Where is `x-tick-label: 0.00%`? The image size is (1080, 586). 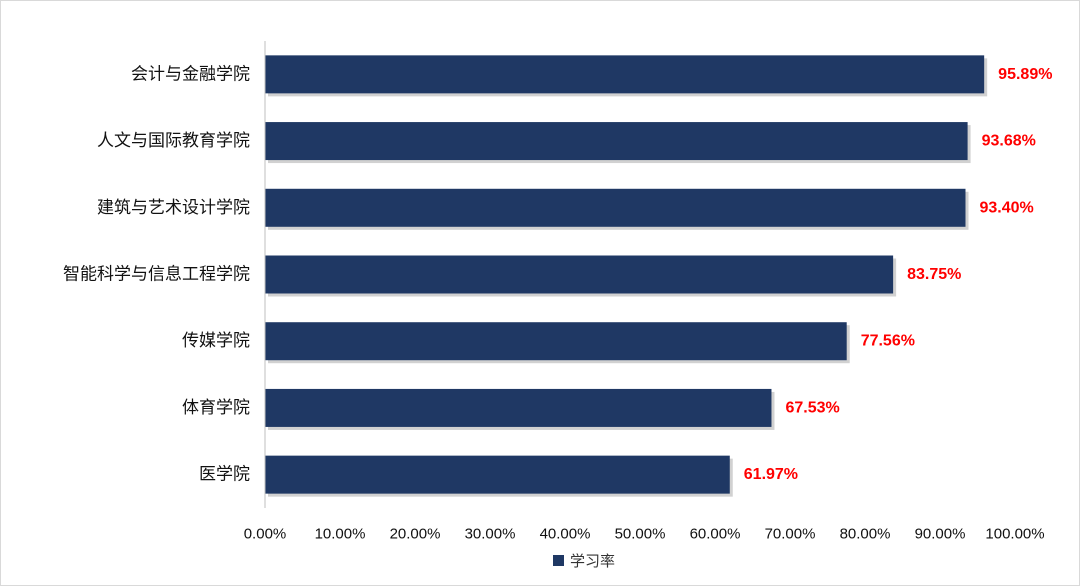 x-tick-label: 0.00% is located at coordinates (265, 534).